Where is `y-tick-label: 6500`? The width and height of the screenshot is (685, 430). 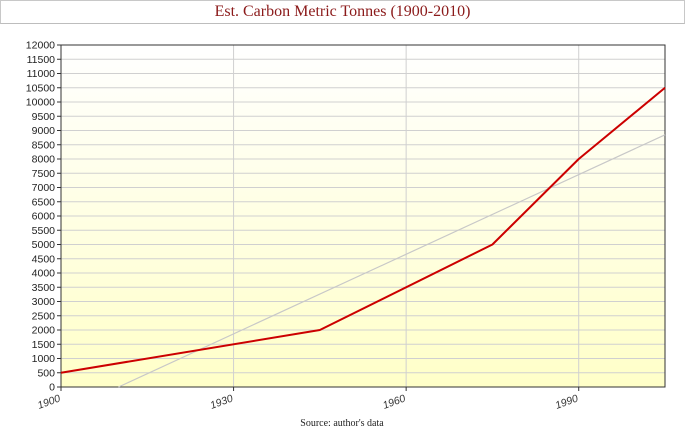 y-tick-label: 6500 is located at coordinates (44, 202).